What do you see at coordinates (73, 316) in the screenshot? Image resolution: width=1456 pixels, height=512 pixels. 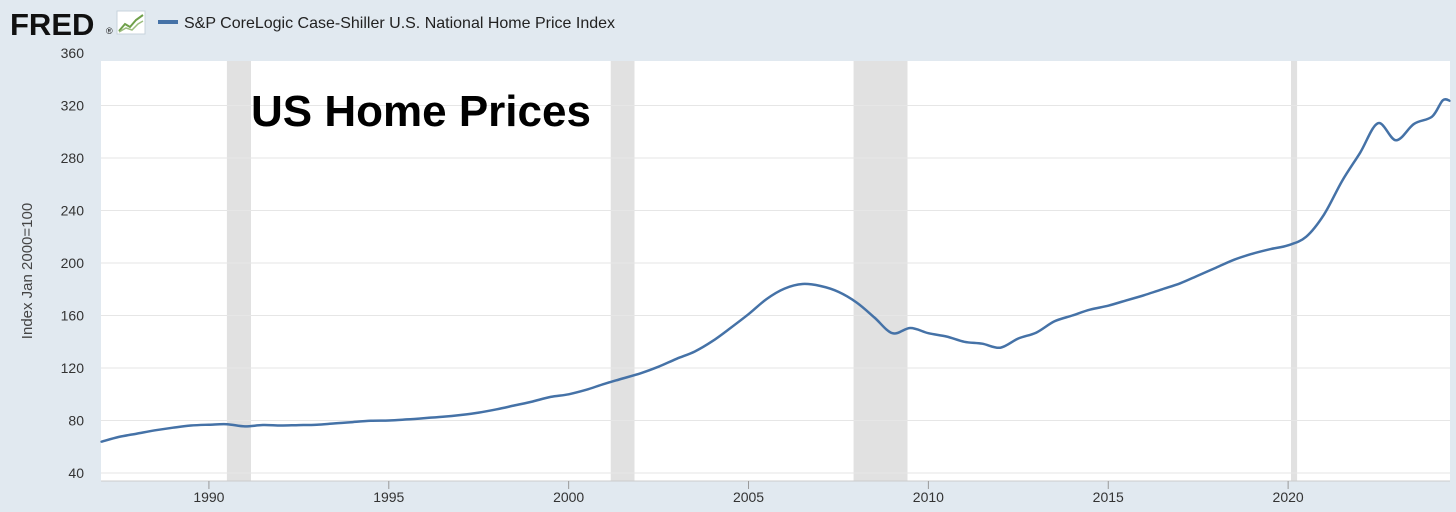 I see `y-tick-label-160: 160` at bounding box center [73, 316].